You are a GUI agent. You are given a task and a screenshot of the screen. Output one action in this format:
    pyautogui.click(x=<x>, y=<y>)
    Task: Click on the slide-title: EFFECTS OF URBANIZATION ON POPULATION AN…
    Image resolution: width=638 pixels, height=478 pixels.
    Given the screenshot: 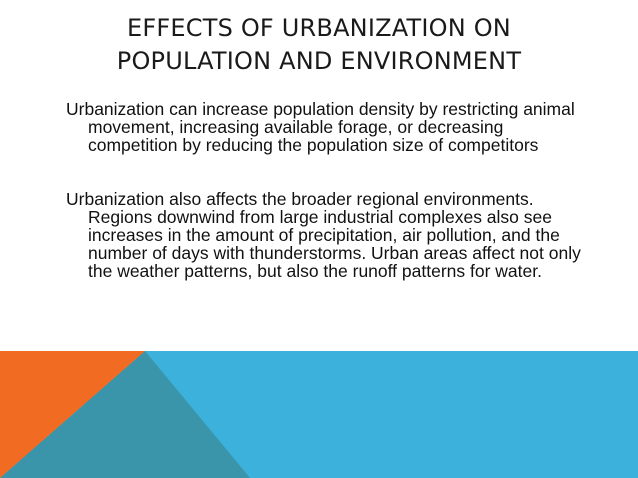 What is the action you would take?
    pyautogui.click(x=319, y=45)
    